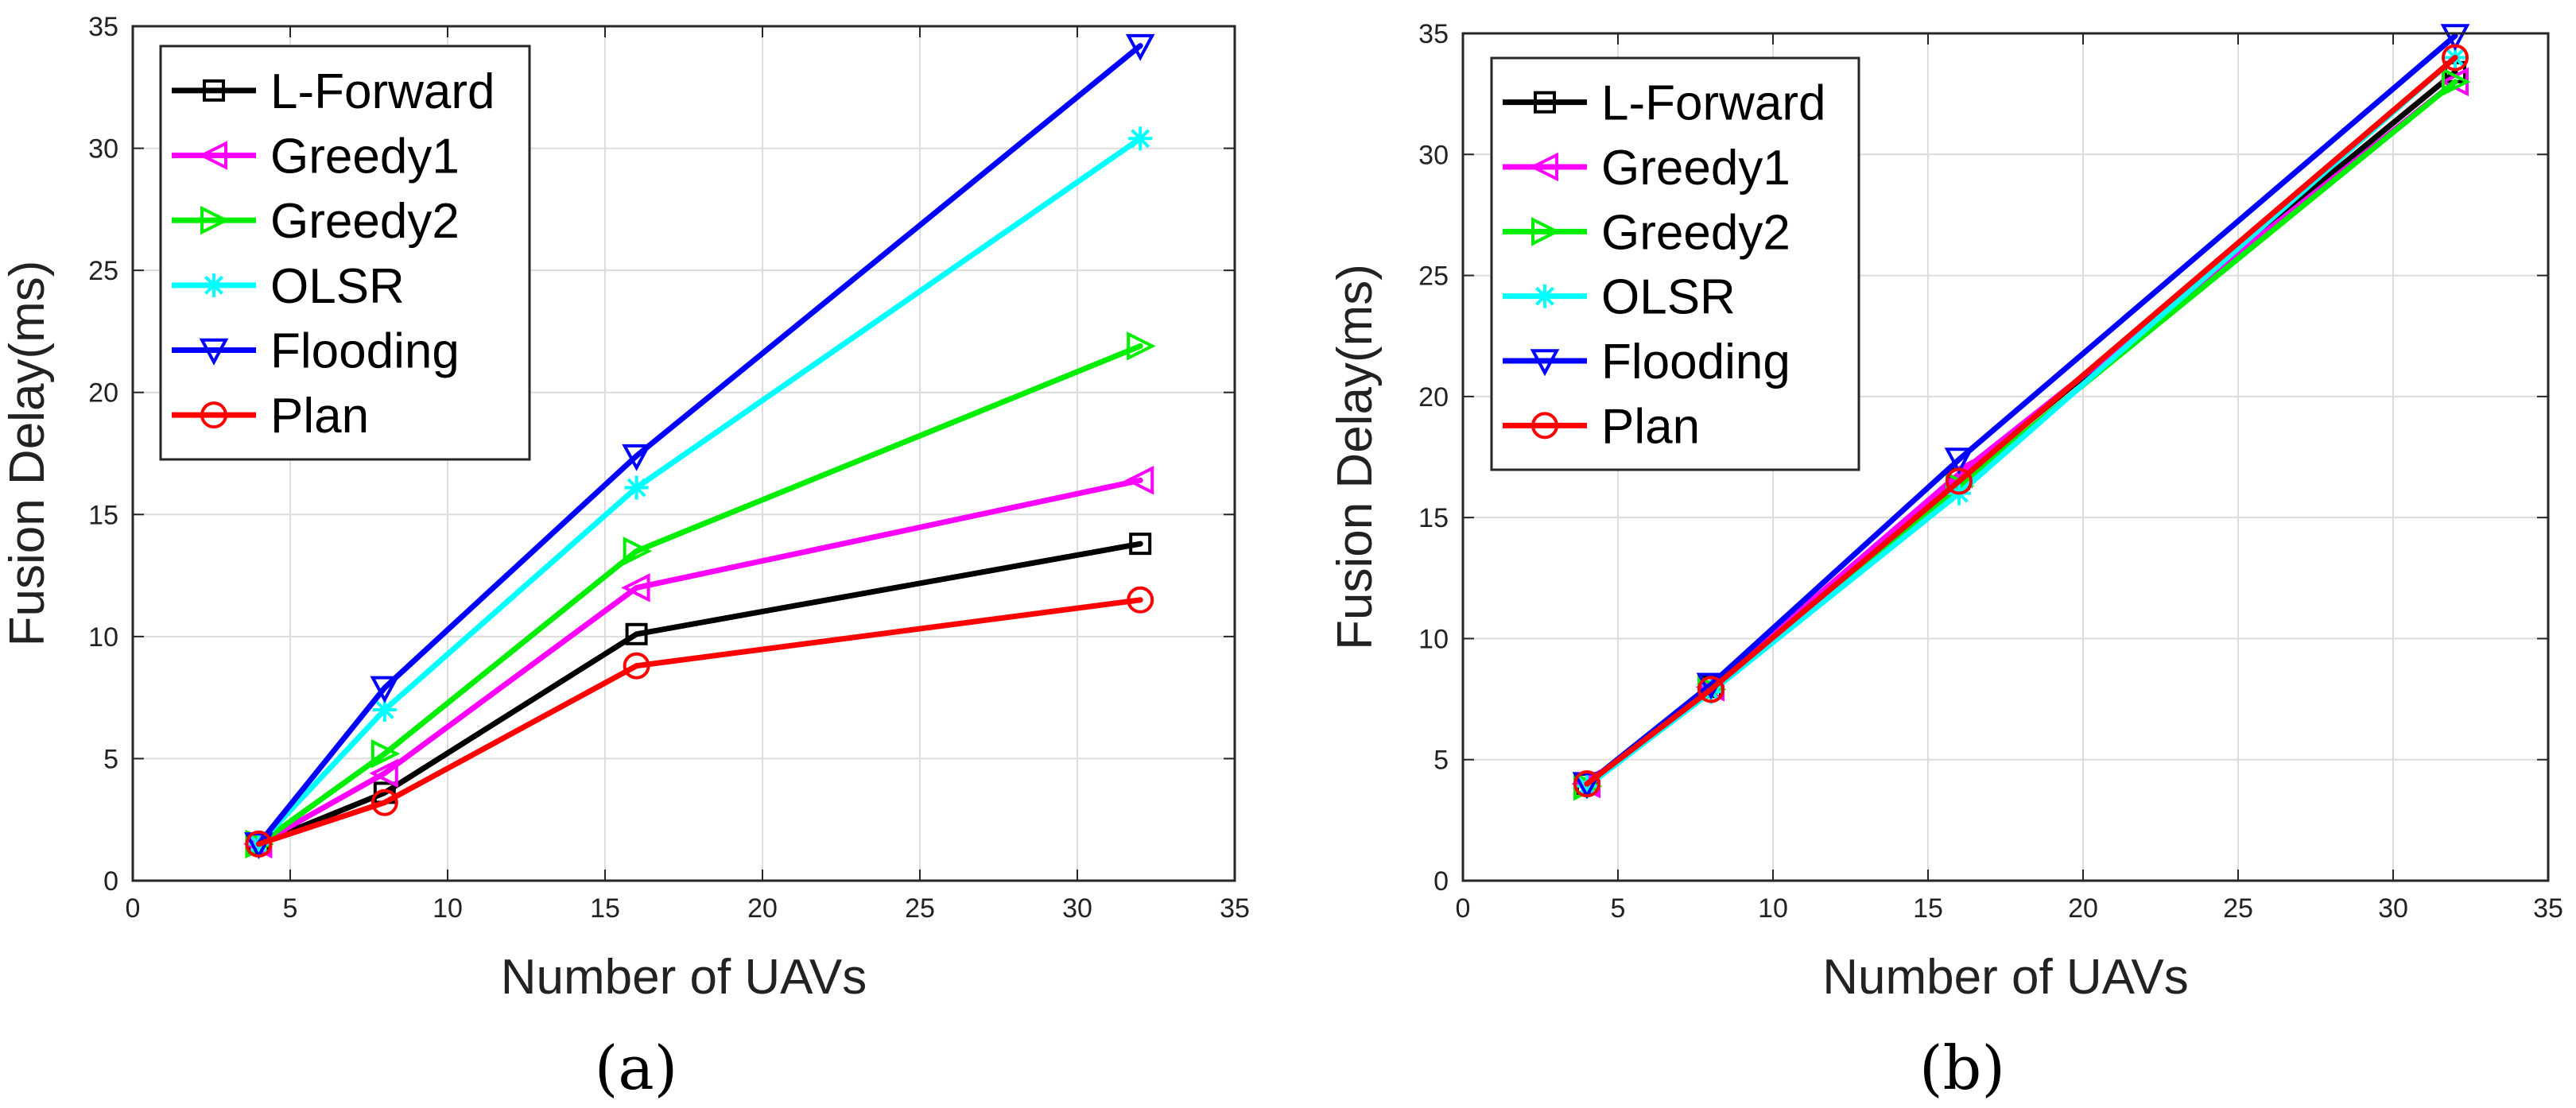 The height and width of the screenshot is (1108, 2576). Describe the element at coordinates (1962, 1067) in the screenshot. I see `panel-b-caption: (b)` at that location.